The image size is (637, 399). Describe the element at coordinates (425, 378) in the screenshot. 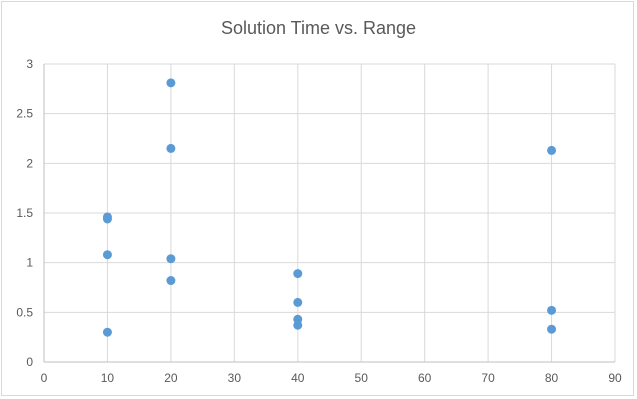

I see `x-tick-label: 60` at that location.